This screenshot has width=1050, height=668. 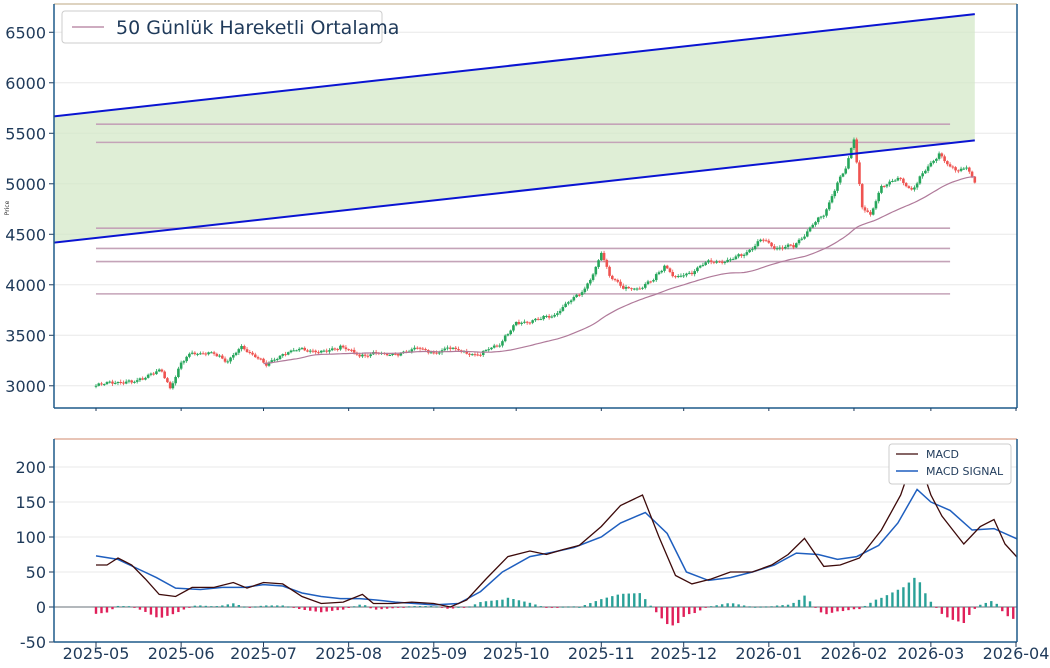 I want to click on x-tick-label: 2026-03, so click(x=930, y=653).